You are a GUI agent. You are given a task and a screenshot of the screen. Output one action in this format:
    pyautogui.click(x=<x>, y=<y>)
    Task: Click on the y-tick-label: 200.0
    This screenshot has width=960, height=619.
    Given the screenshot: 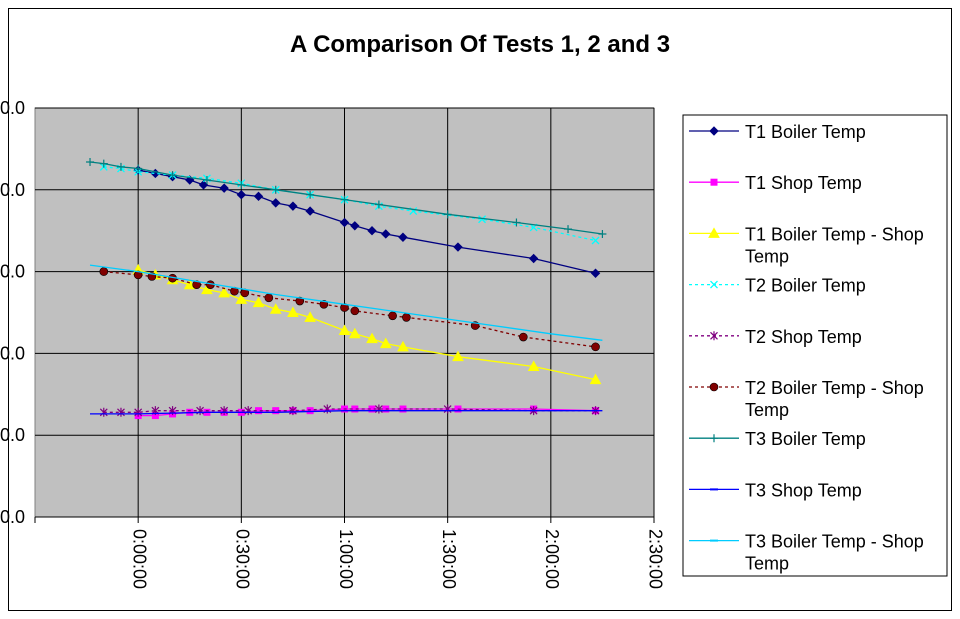 What is the action you would take?
    pyautogui.click(x=12, y=190)
    